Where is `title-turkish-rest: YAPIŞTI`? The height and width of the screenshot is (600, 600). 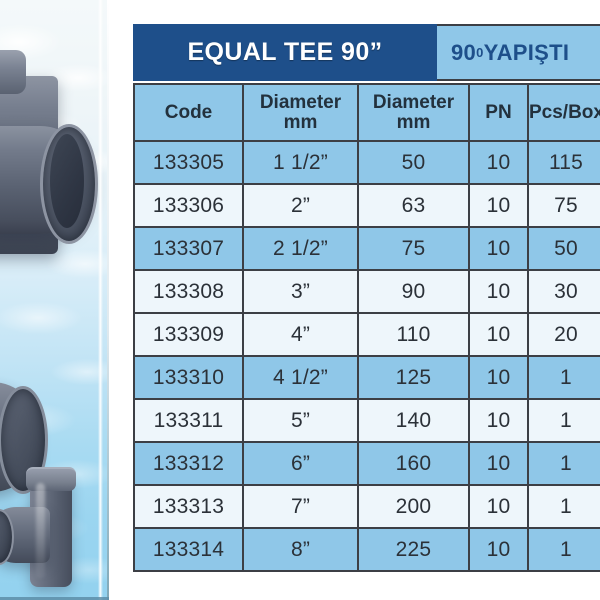
title-turkish-rest: YAPIŞTI is located at coordinates (526, 52).